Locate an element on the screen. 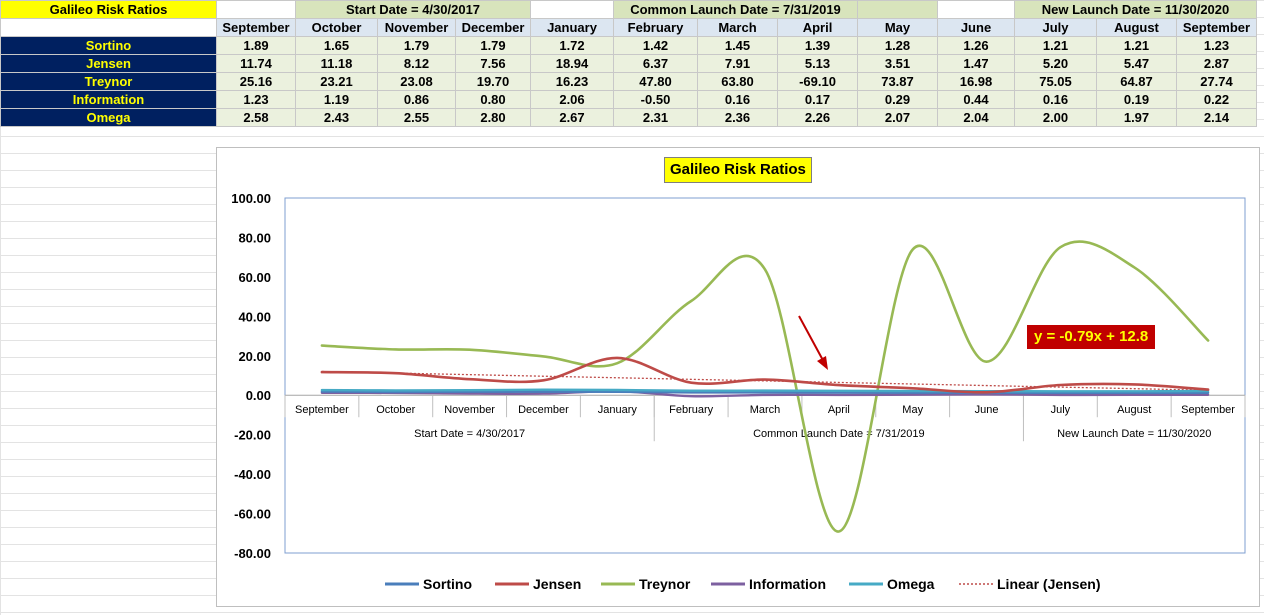 Image resolution: width=1264 pixels, height=615 pixels. value-cell: 7.91 is located at coordinates (737, 63).